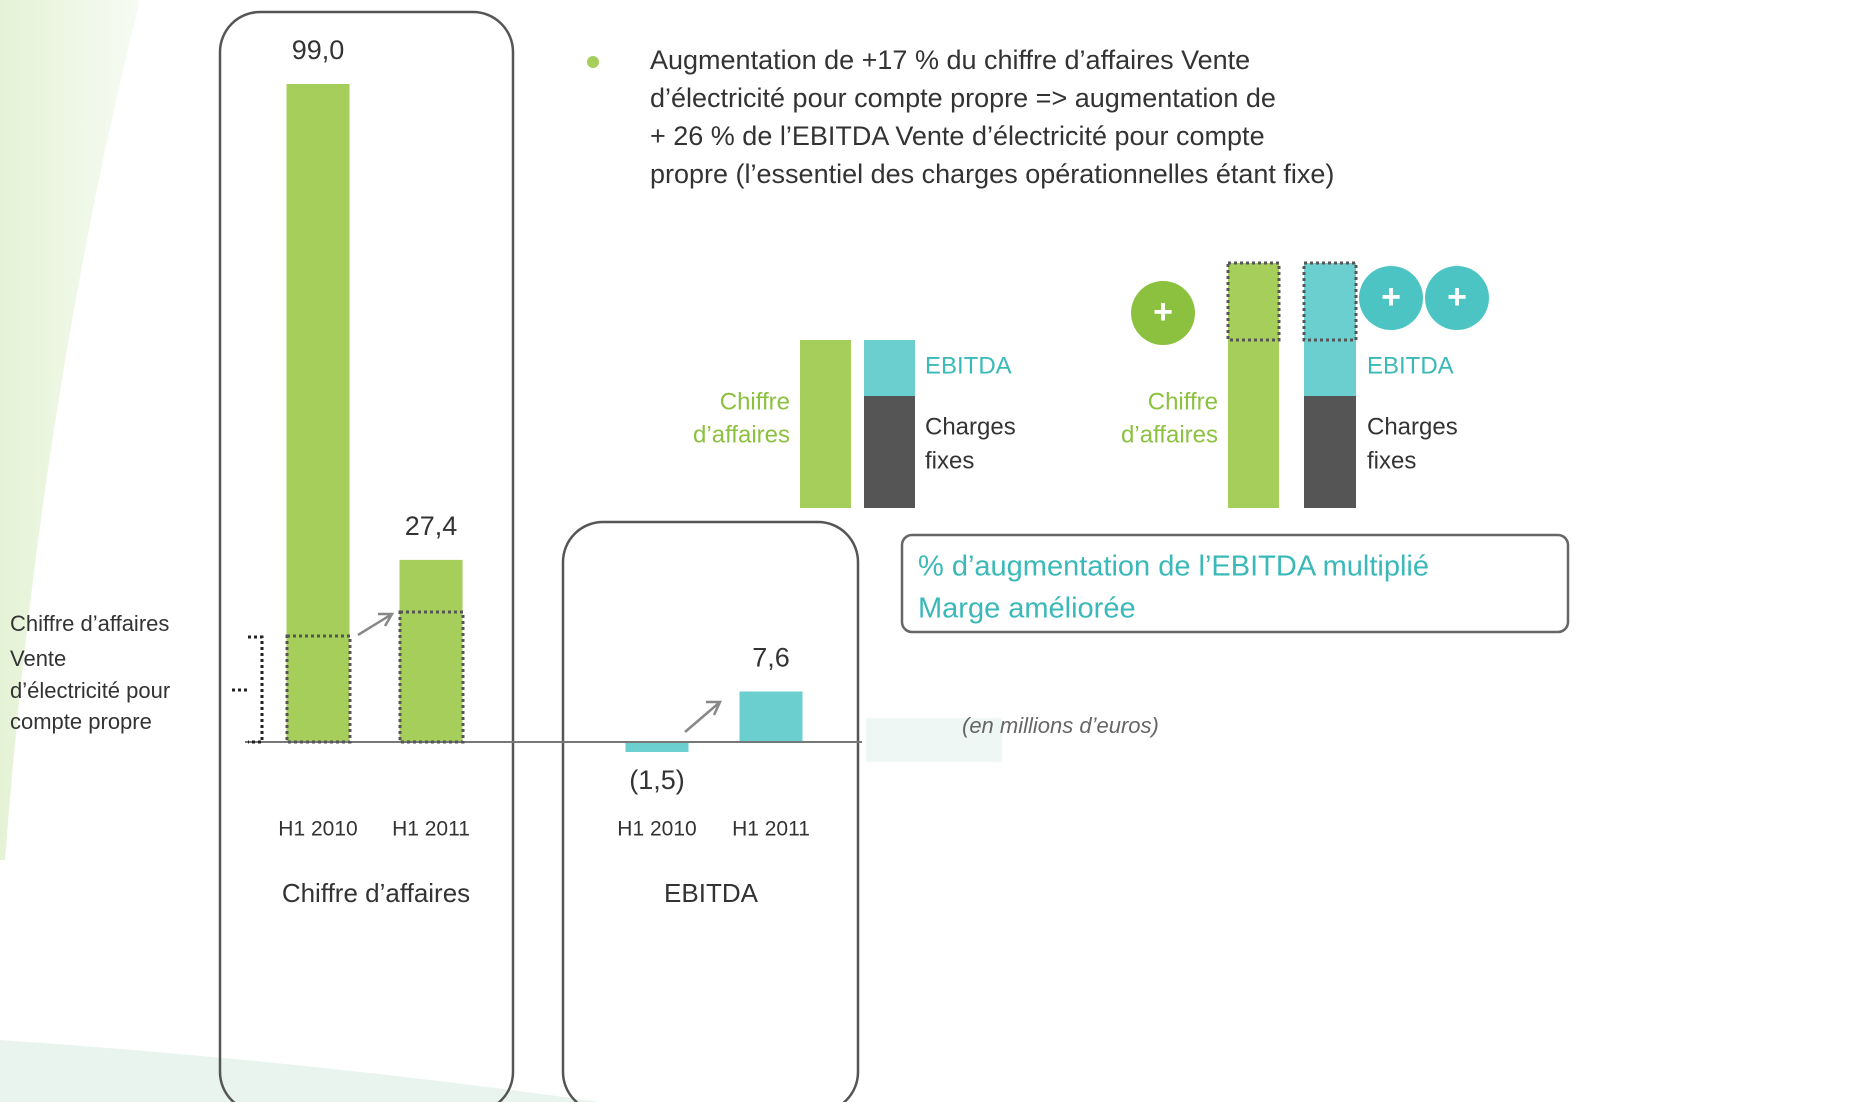 This screenshot has width=1858, height=1102. Describe the element at coordinates (1027, 609) in the screenshot. I see `callout-text: Marge améliorée` at that location.